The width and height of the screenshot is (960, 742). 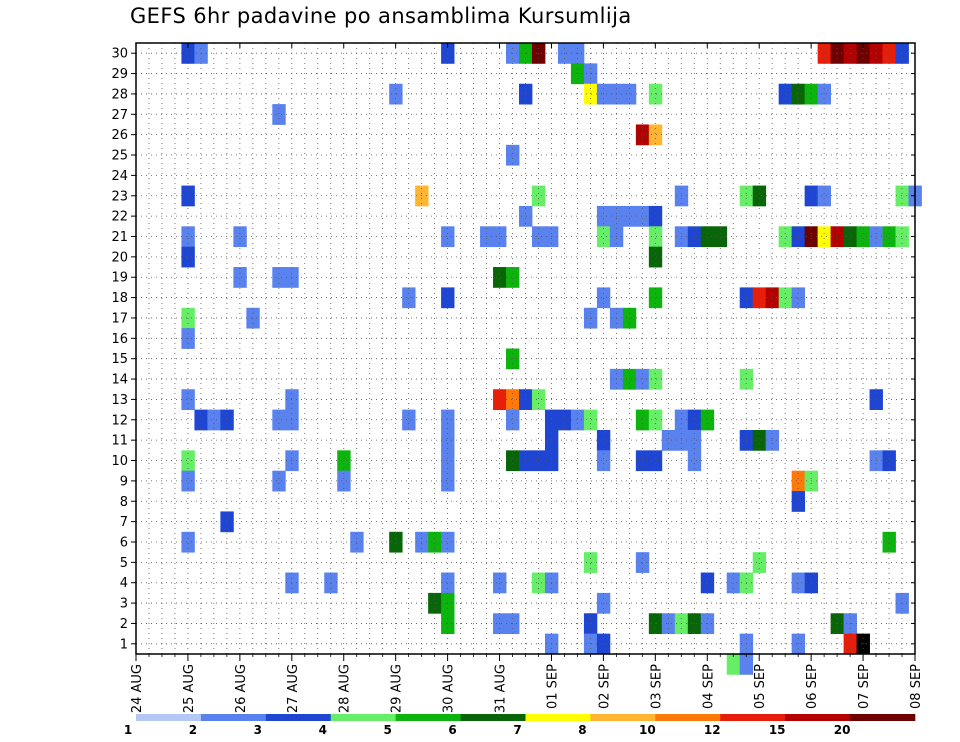 What do you see at coordinates (124, 542) in the screenshot?
I see `y-tick-label: 6` at bounding box center [124, 542].